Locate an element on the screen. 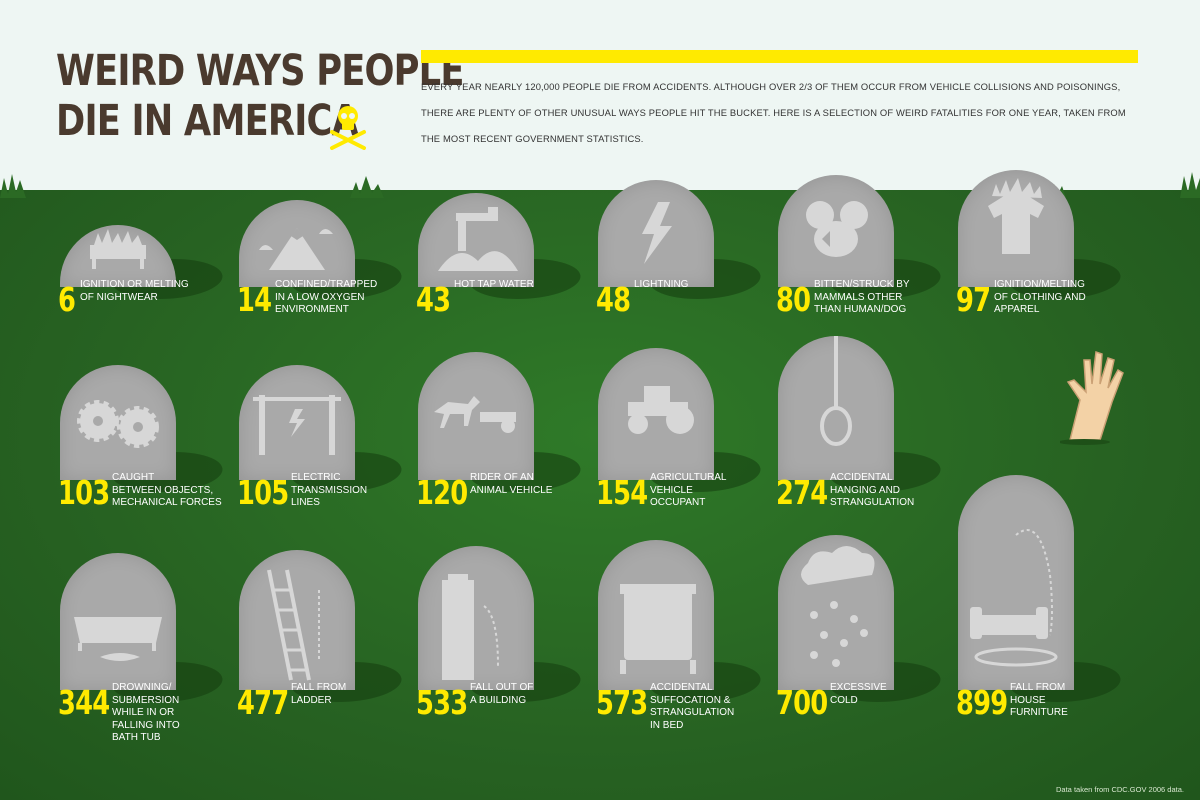 Image resolution: width=1200 pixels, height=800 pixels. fatality-count: 80 is located at coordinates (793, 299).